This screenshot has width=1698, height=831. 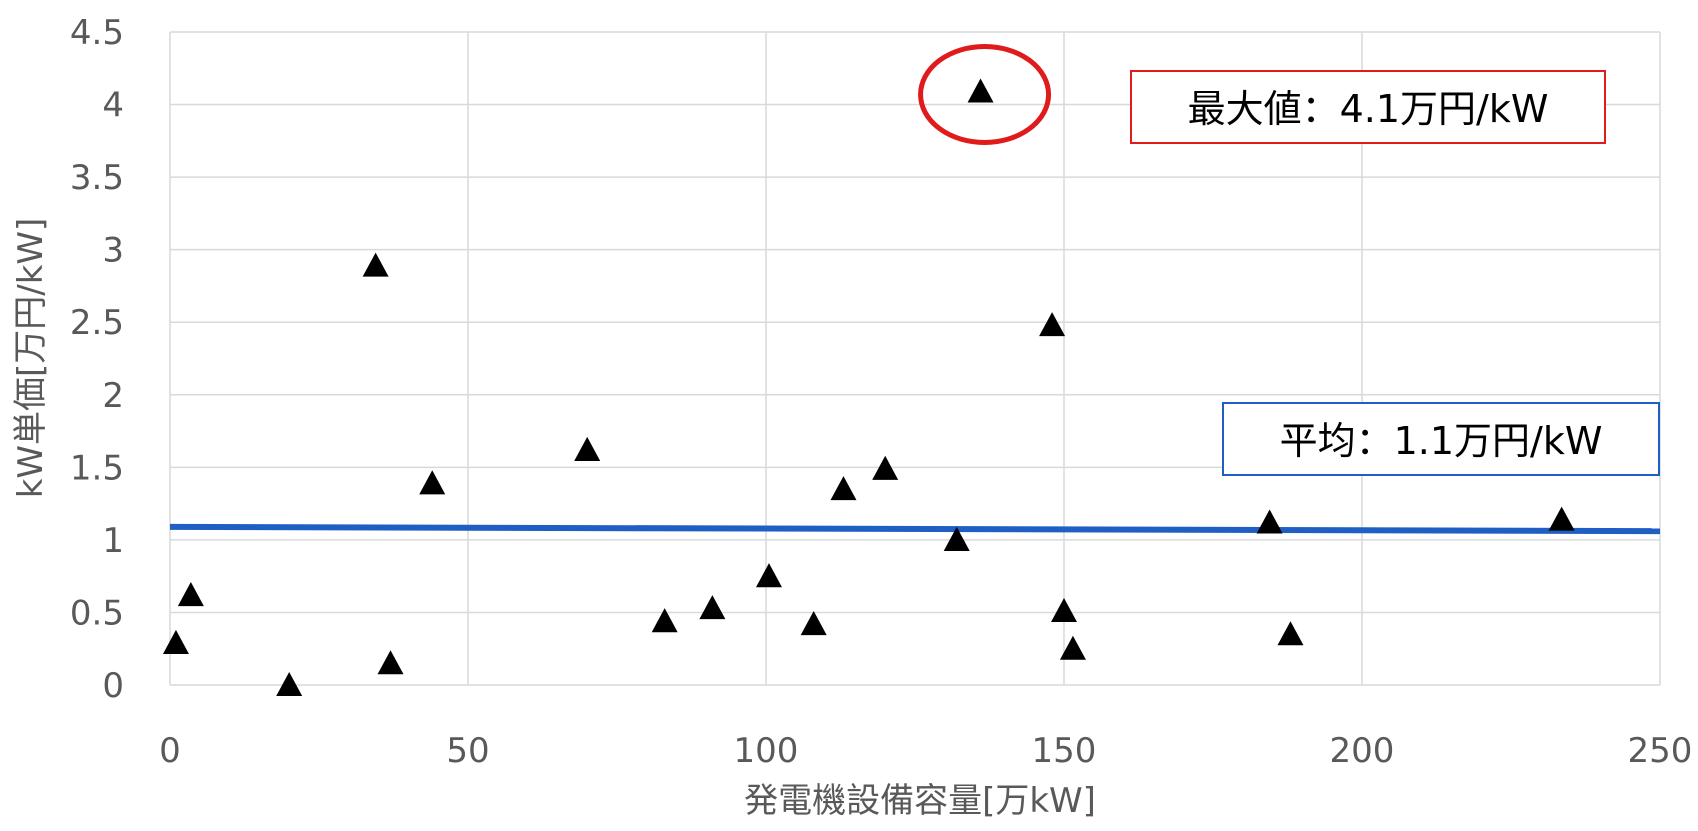 I want to click on y-axis-title: kW単価[万円/kW], so click(x=31, y=358).